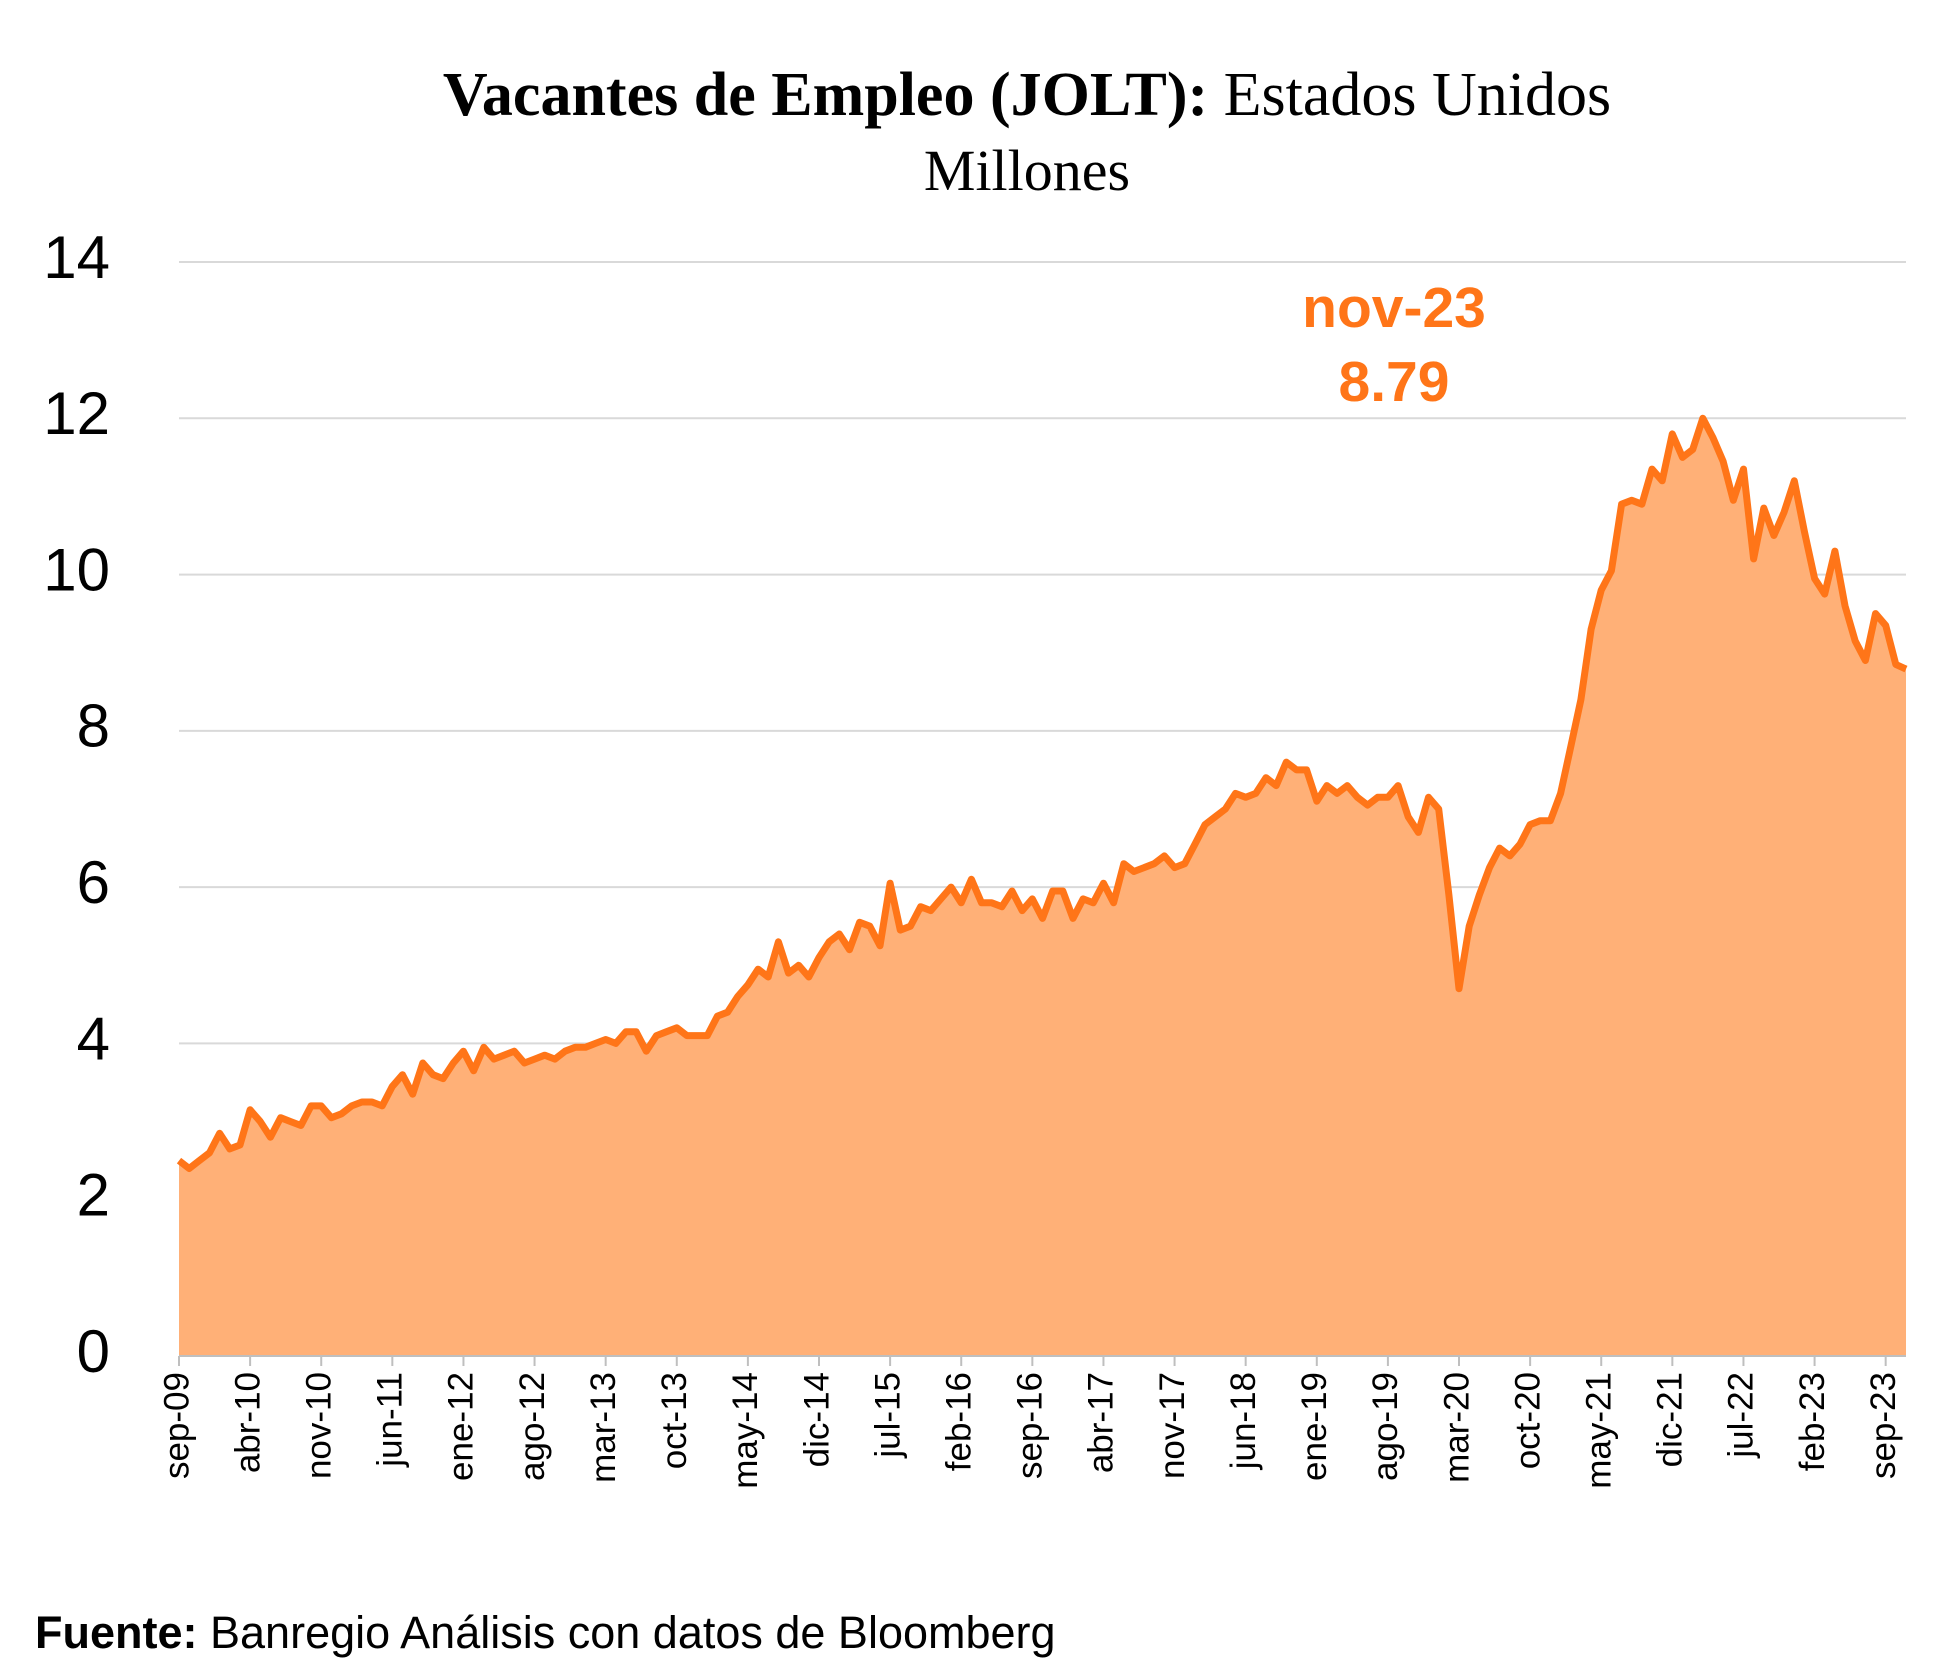  What do you see at coordinates (958, 1421) in the screenshot?
I see `x-tick-label: feb-16` at bounding box center [958, 1421].